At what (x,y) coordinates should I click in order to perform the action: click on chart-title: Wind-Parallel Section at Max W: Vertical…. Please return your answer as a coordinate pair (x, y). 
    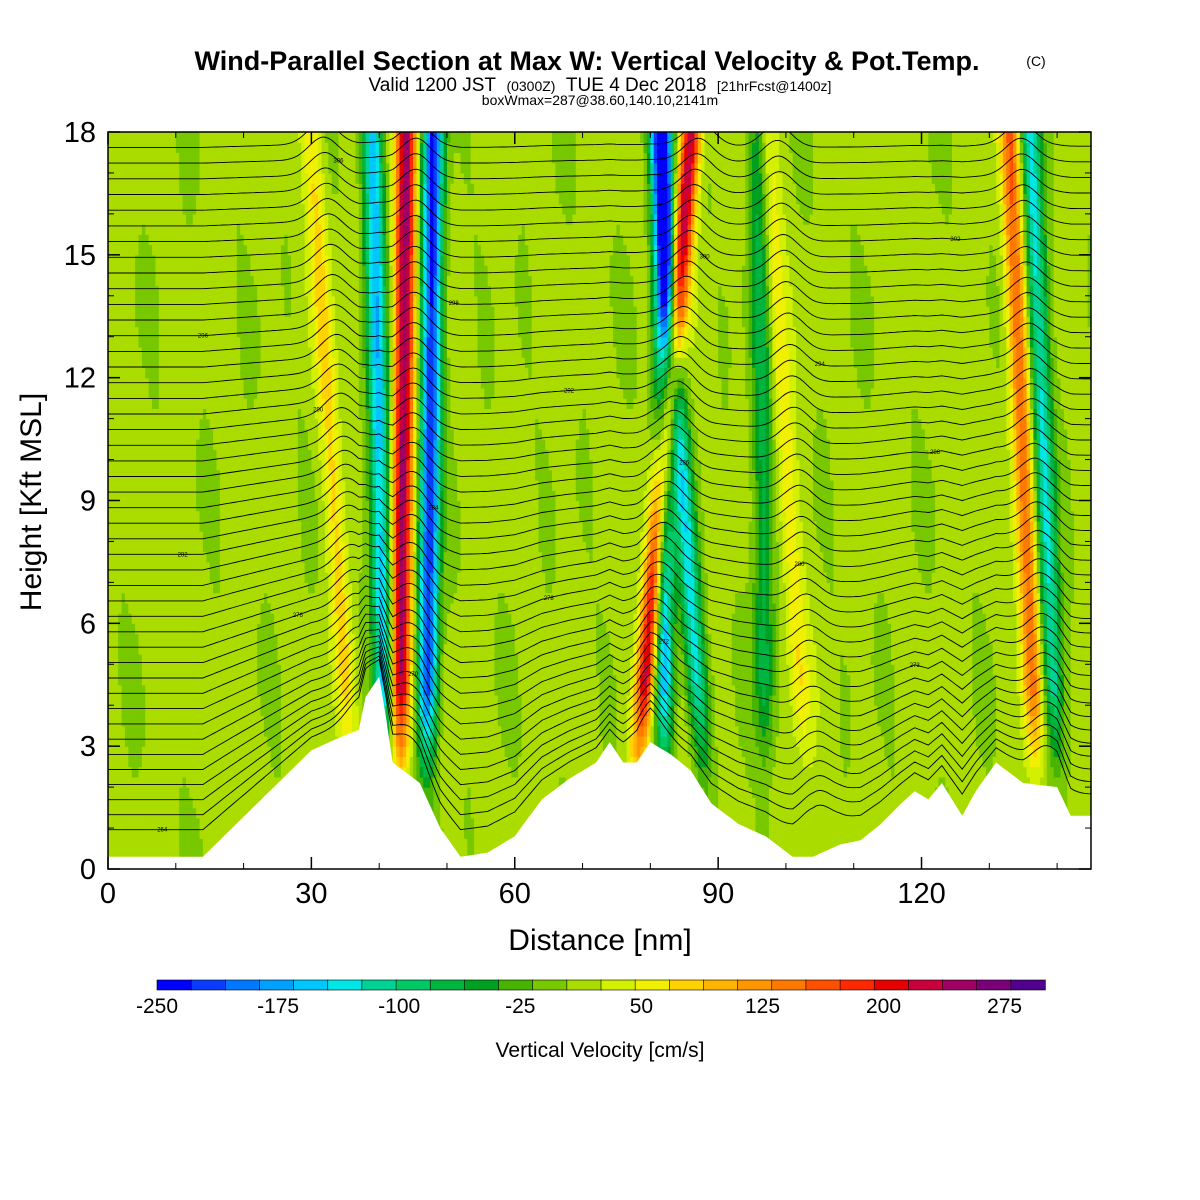
    Looking at the image, I should click on (587, 61).